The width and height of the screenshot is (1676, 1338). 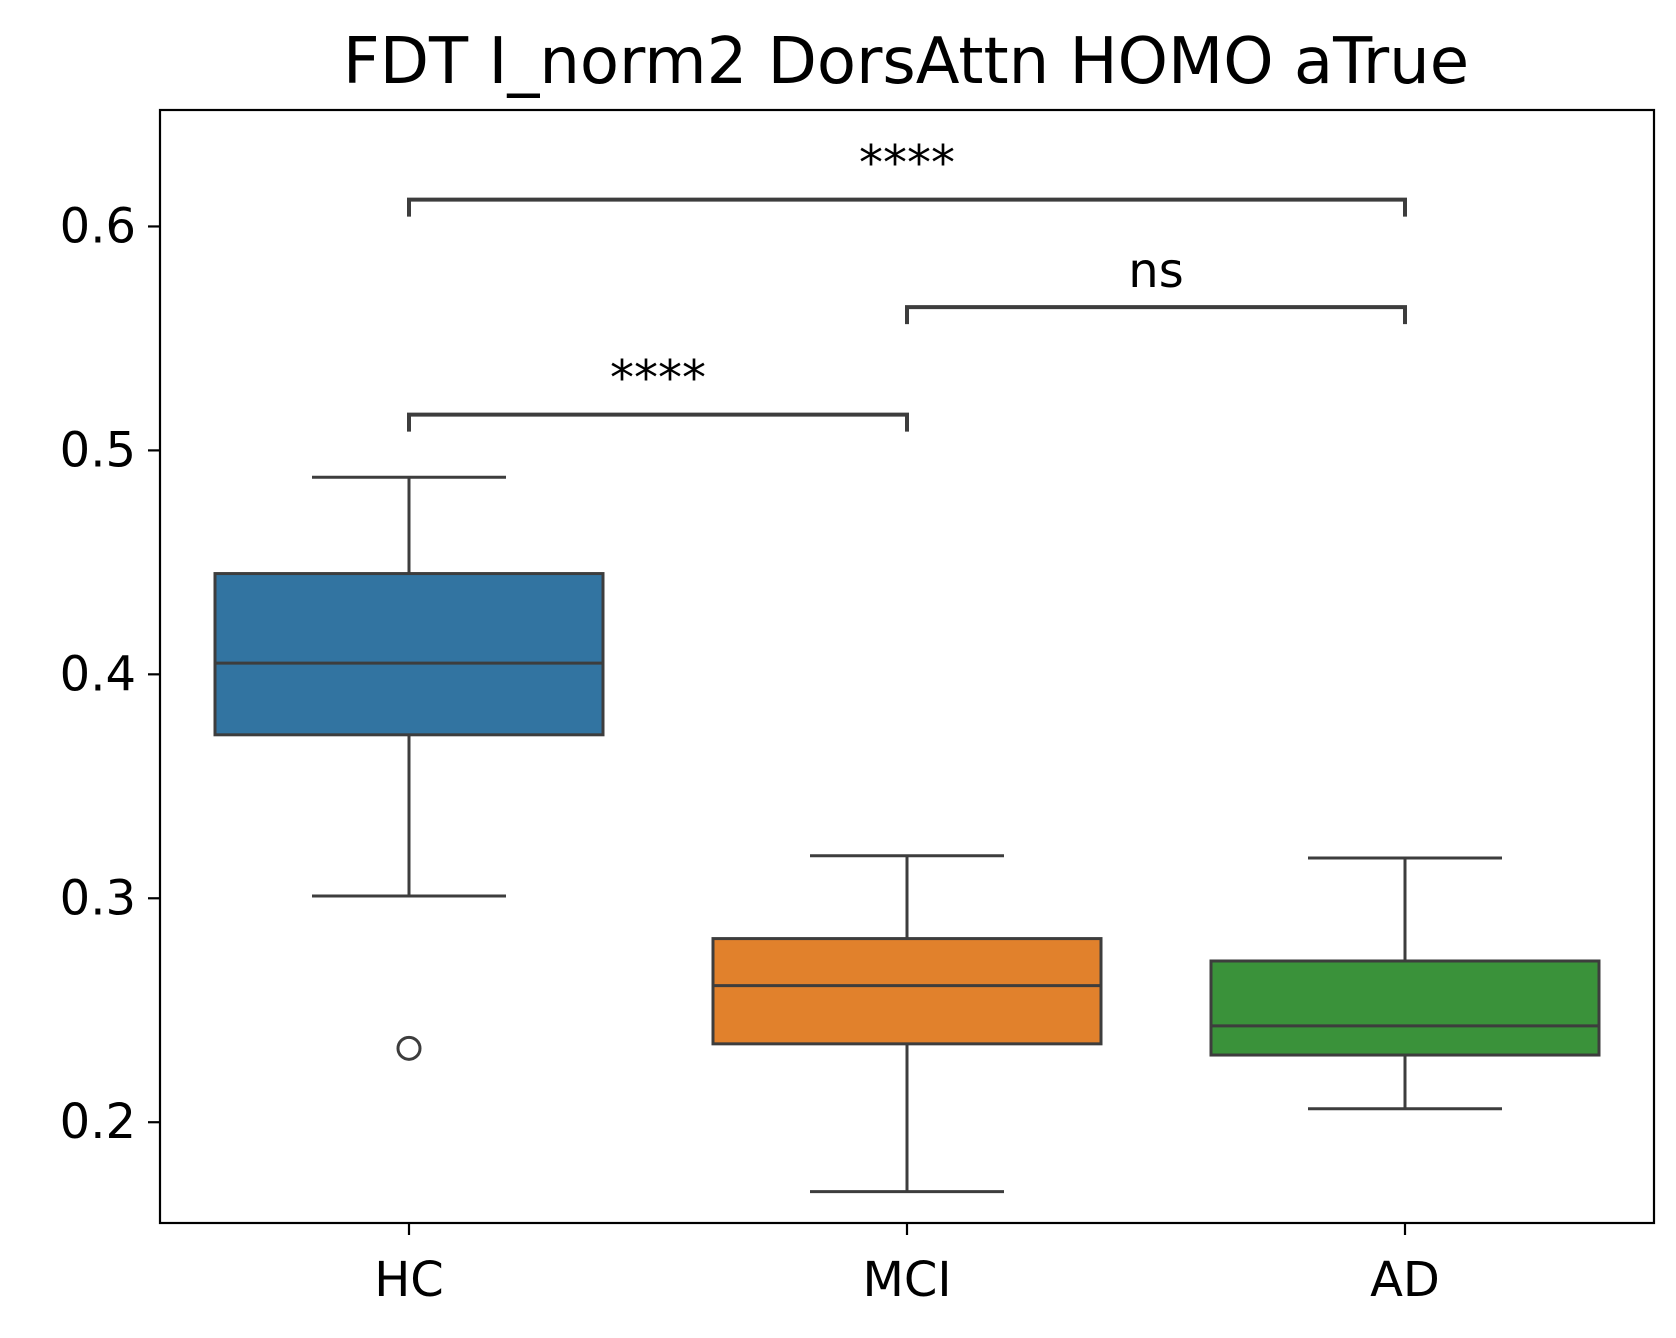 What do you see at coordinates (409, 1280) in the screenshot?
I see `x-tick-label: HC` at bounding box center [409, 1280].